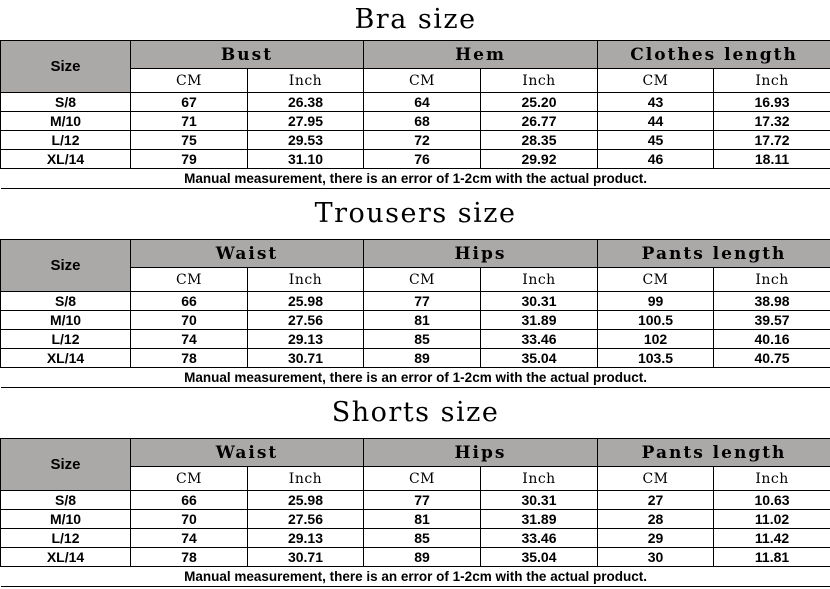 The image size is (830, 589). I want to click on cell-value: 71, so click(189, 121).